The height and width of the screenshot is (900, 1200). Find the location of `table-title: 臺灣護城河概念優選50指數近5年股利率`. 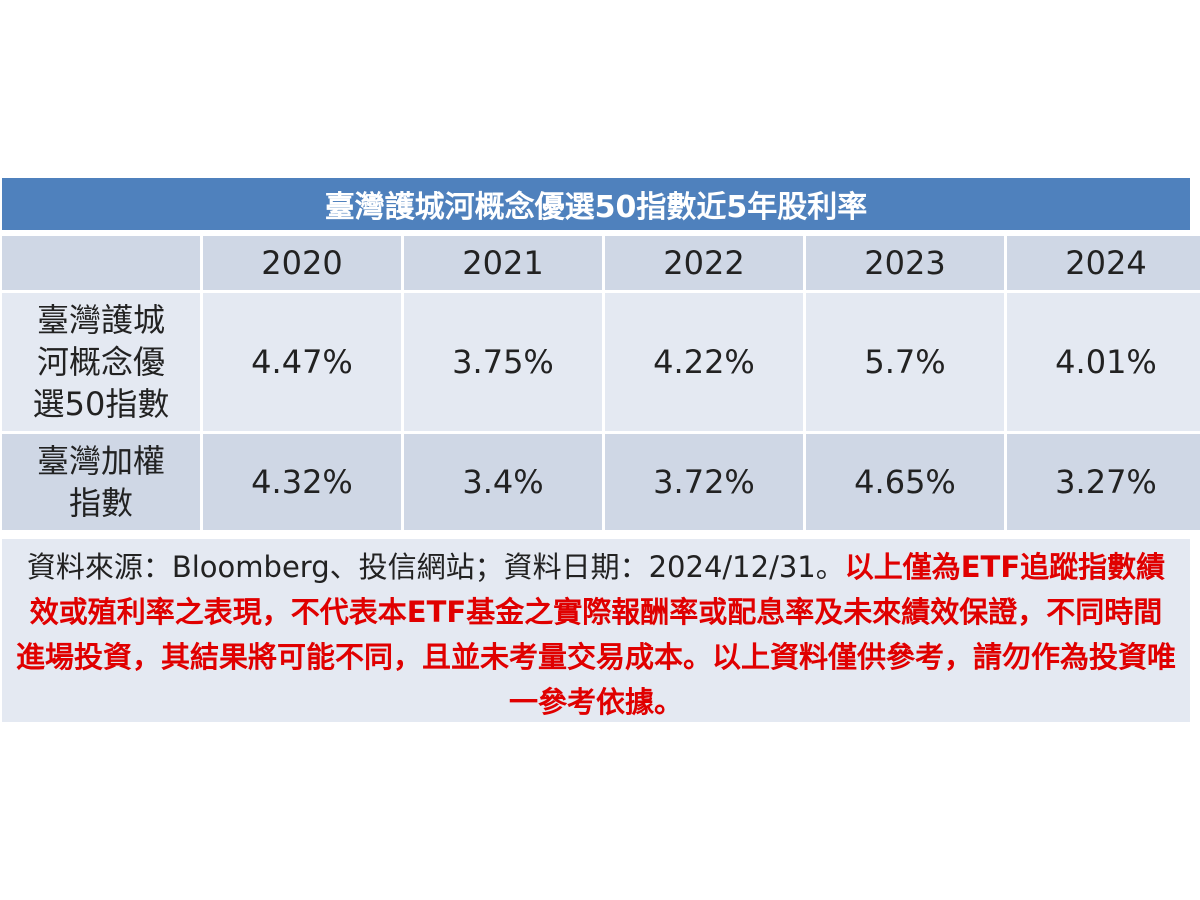

table-title: 臺灣護城河概念優選50指數近5年股利率 is located at coordinates (596, 204).